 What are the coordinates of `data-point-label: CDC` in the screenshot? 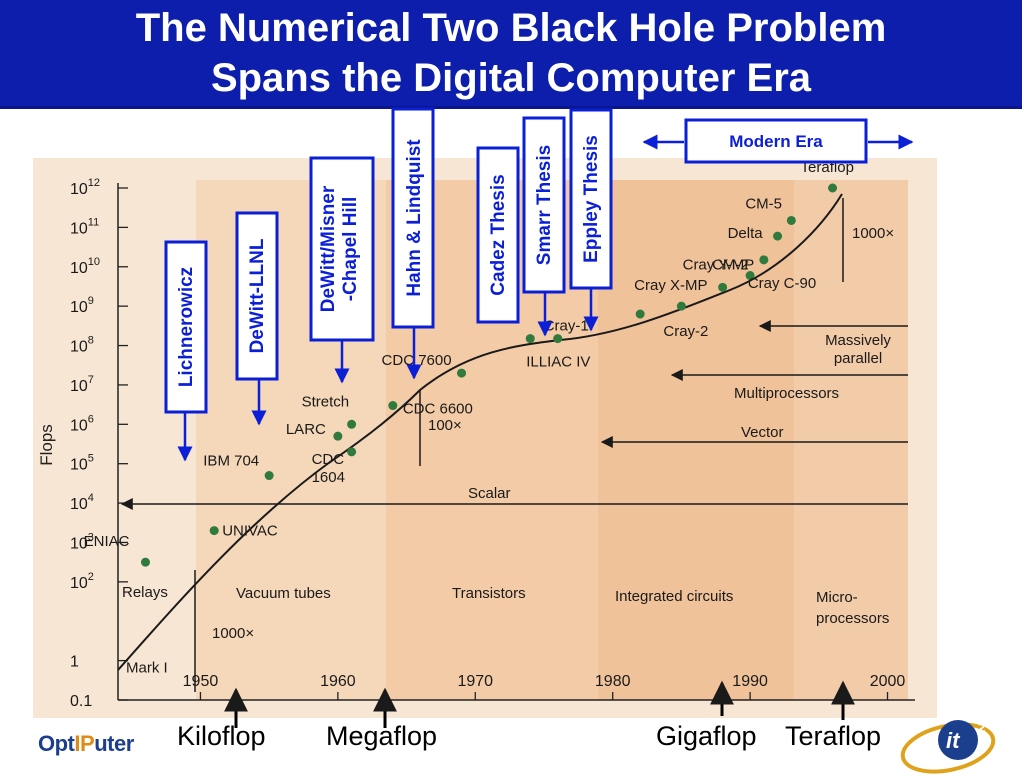 It's located at (328, 459).